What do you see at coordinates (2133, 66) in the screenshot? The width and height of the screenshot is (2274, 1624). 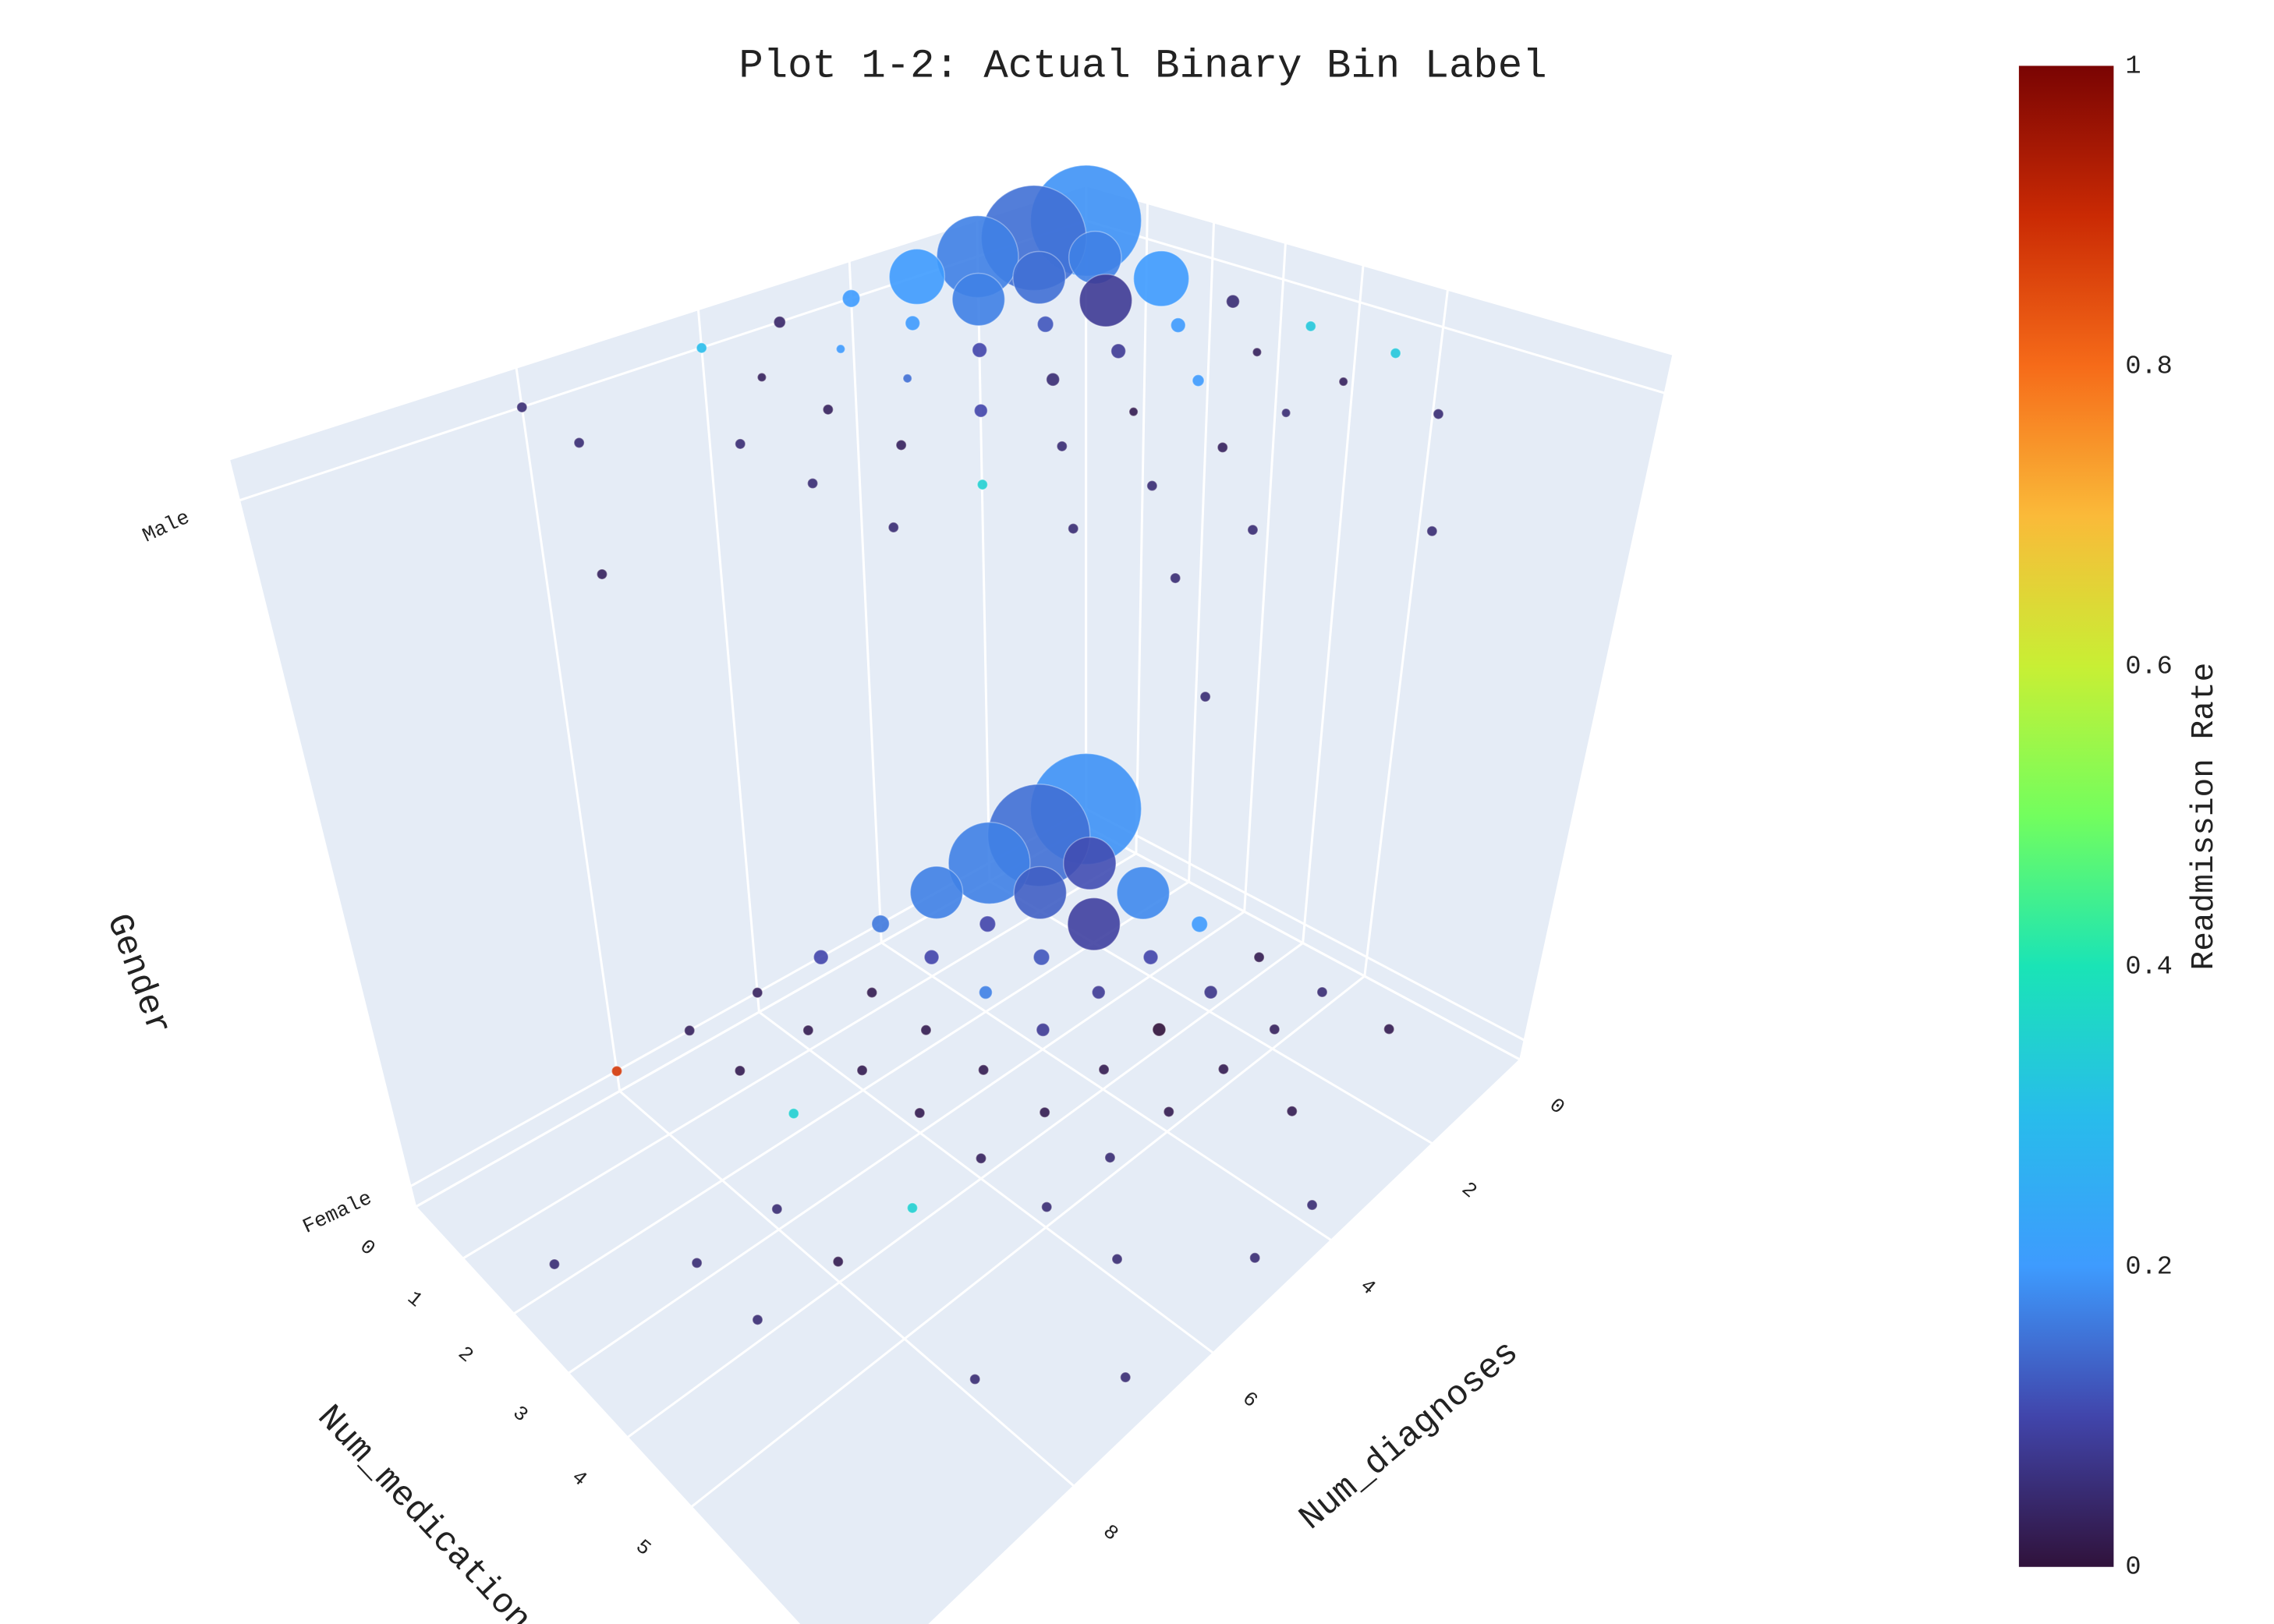 I see `colorbar-tick-label: 1` at bounding box center [2133, 66].